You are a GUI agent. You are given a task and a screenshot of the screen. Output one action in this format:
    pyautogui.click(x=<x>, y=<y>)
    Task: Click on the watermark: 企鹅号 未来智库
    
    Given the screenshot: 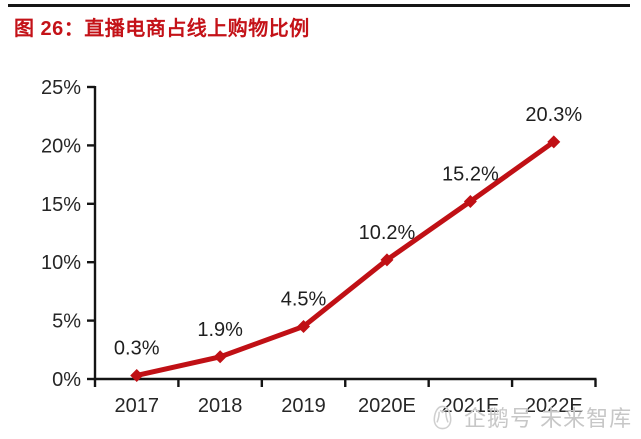 What is the action you would take?
    pyautogui.click(x=531, y=417)
    